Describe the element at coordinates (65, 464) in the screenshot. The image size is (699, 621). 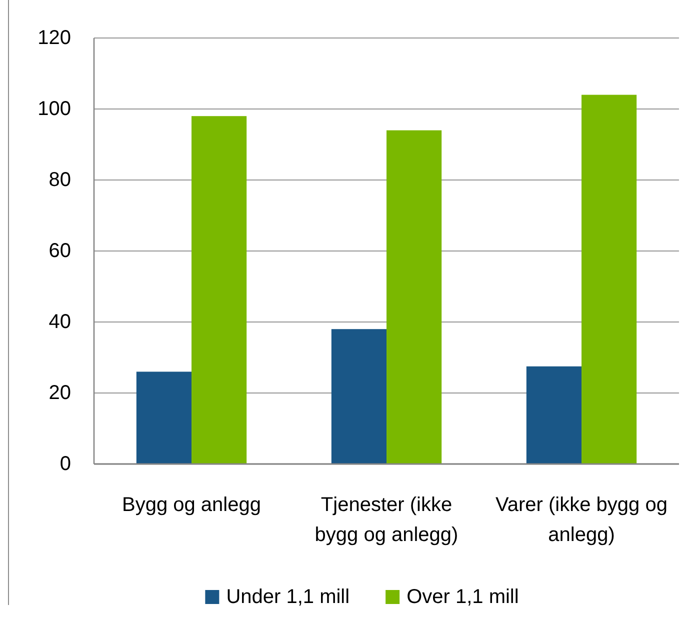
I see `y-tick-label: 0` at that location.